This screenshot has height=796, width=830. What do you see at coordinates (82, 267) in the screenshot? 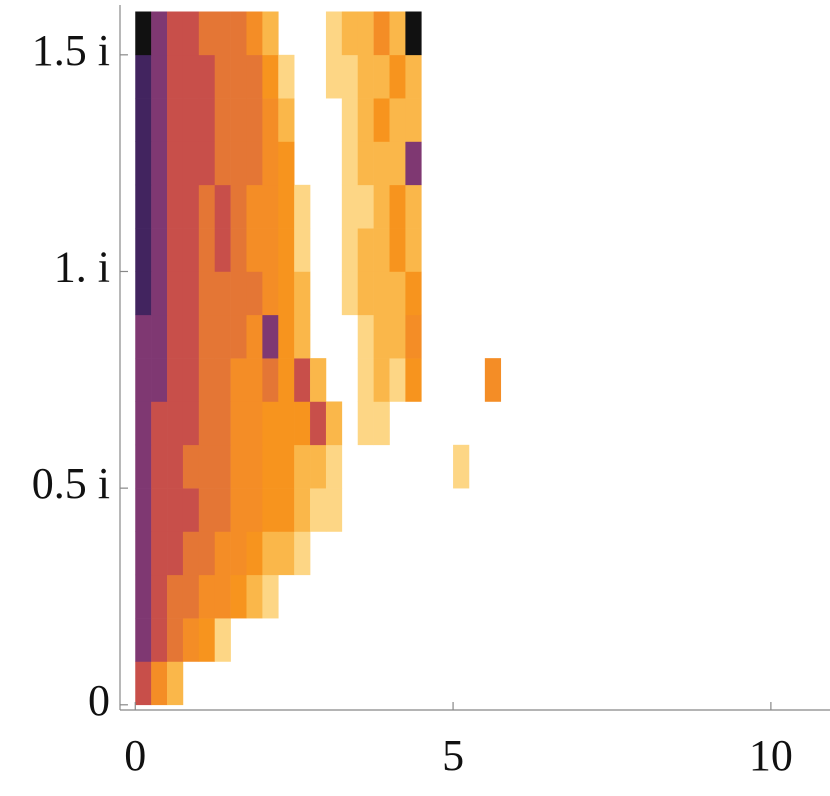
I see `y-tick-label: 1. i` at bounding box center [82, 267].